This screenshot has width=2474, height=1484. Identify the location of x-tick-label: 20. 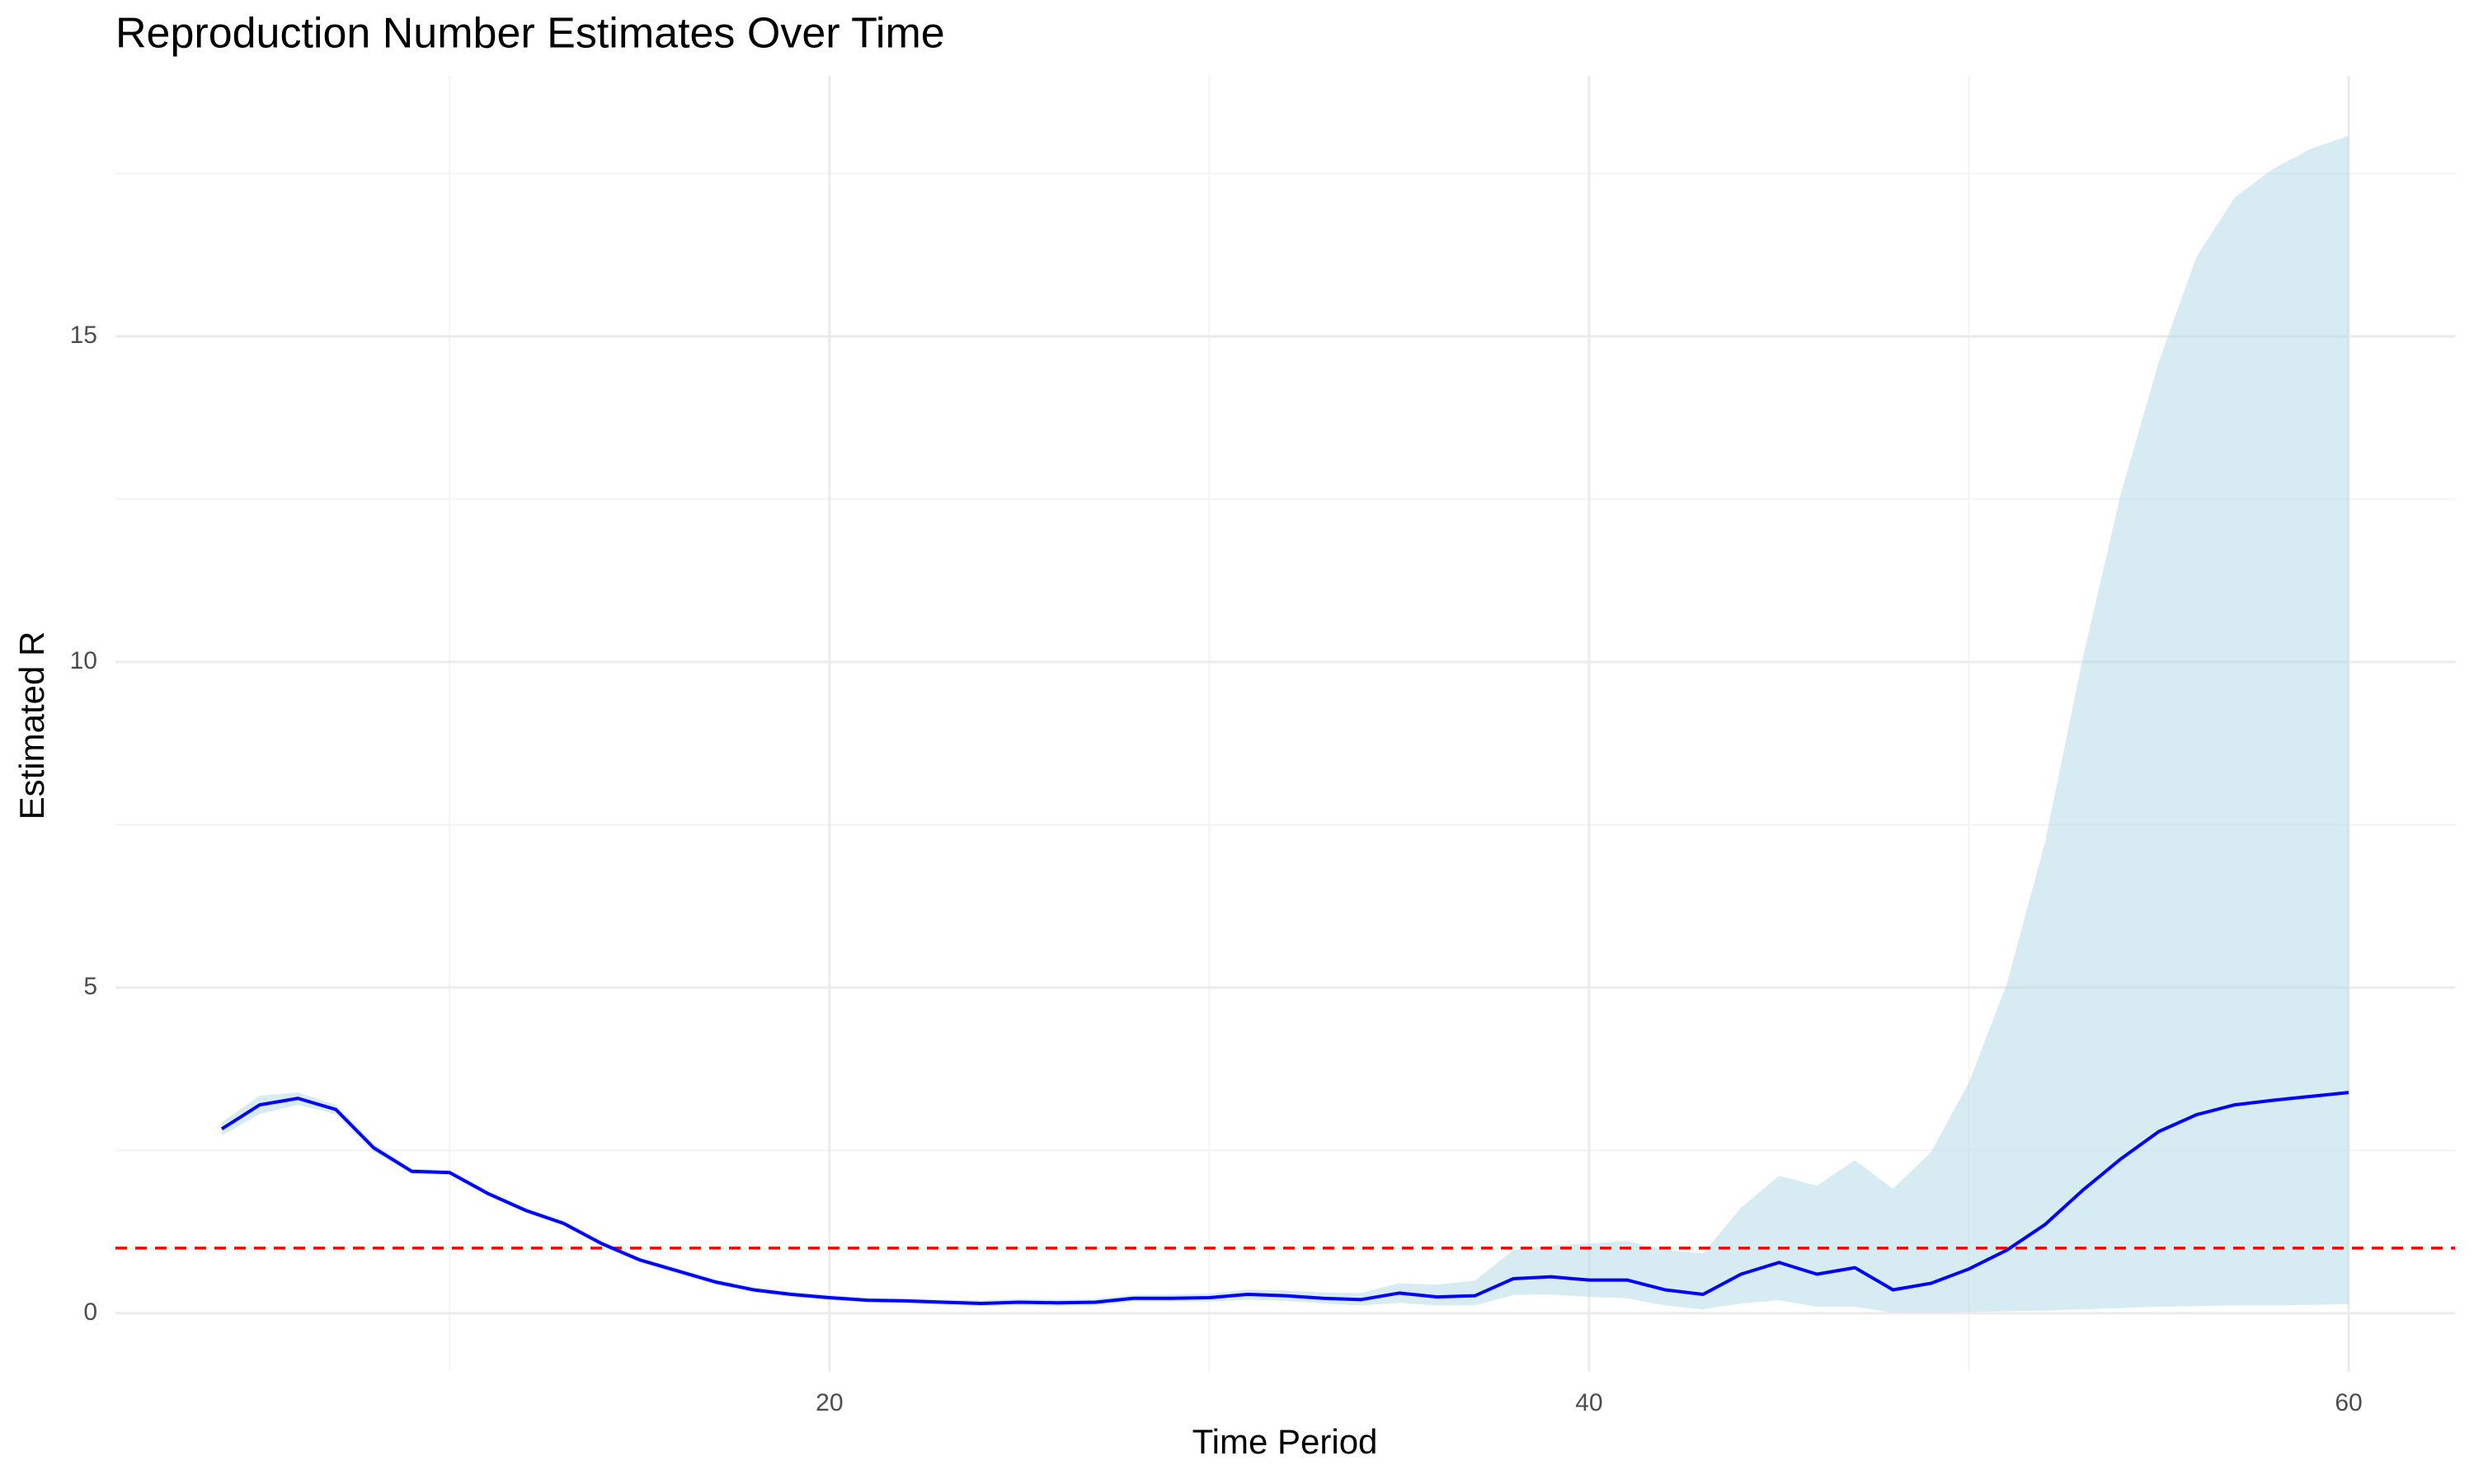
(829, 1402).